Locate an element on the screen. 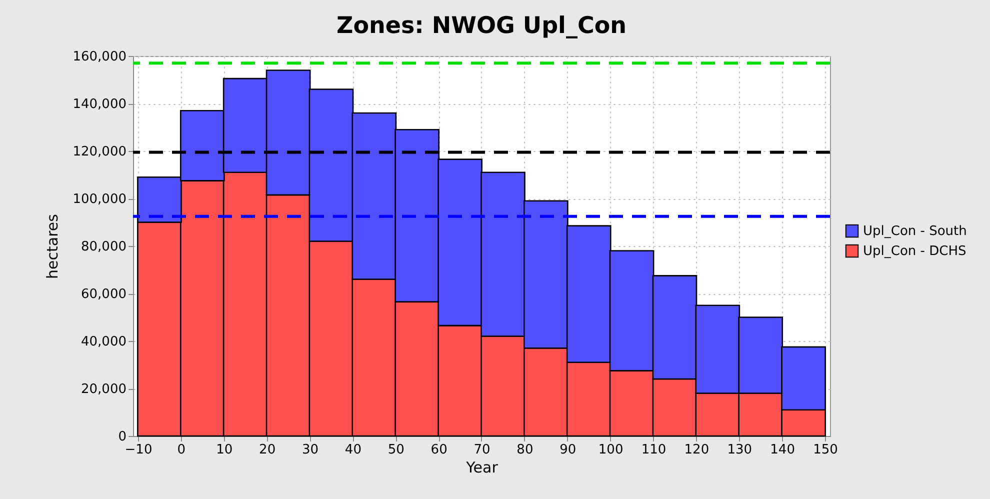 Image resolution: width=990 pixels, height=499 pixels. x-tick-label: 150 is located at coordinates (825, 450).